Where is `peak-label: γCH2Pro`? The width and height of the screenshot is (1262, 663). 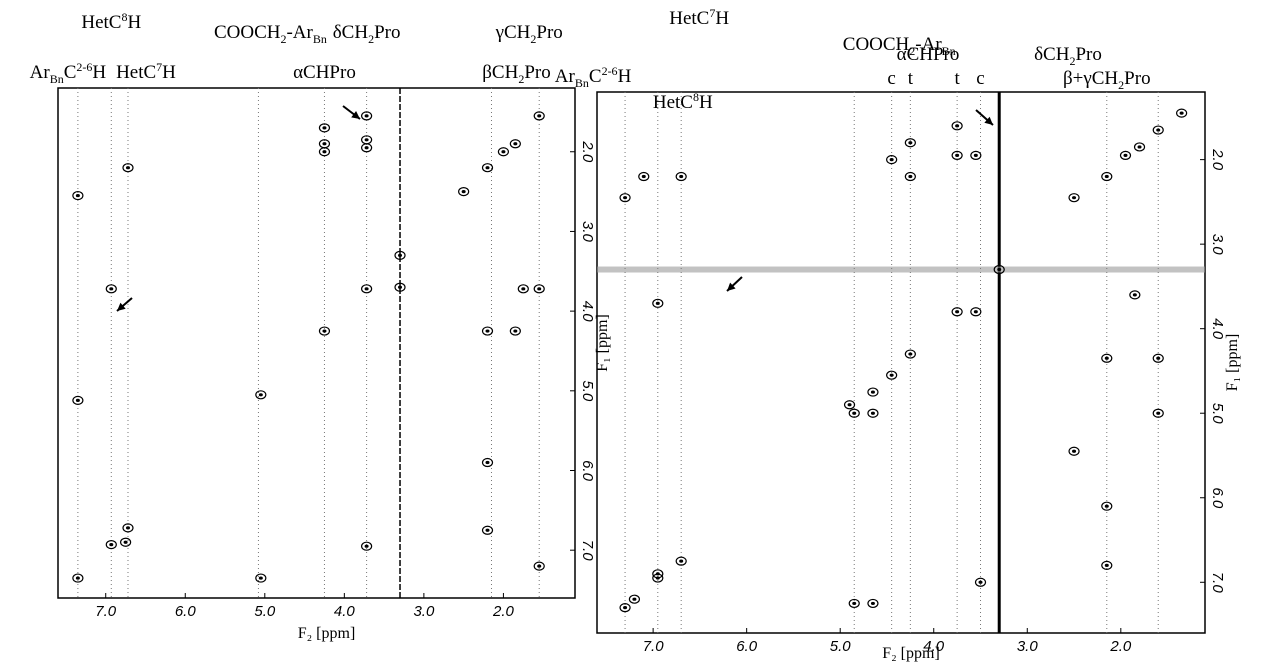 peak-label: γCH2Pro is located at coordinates (529, 34).